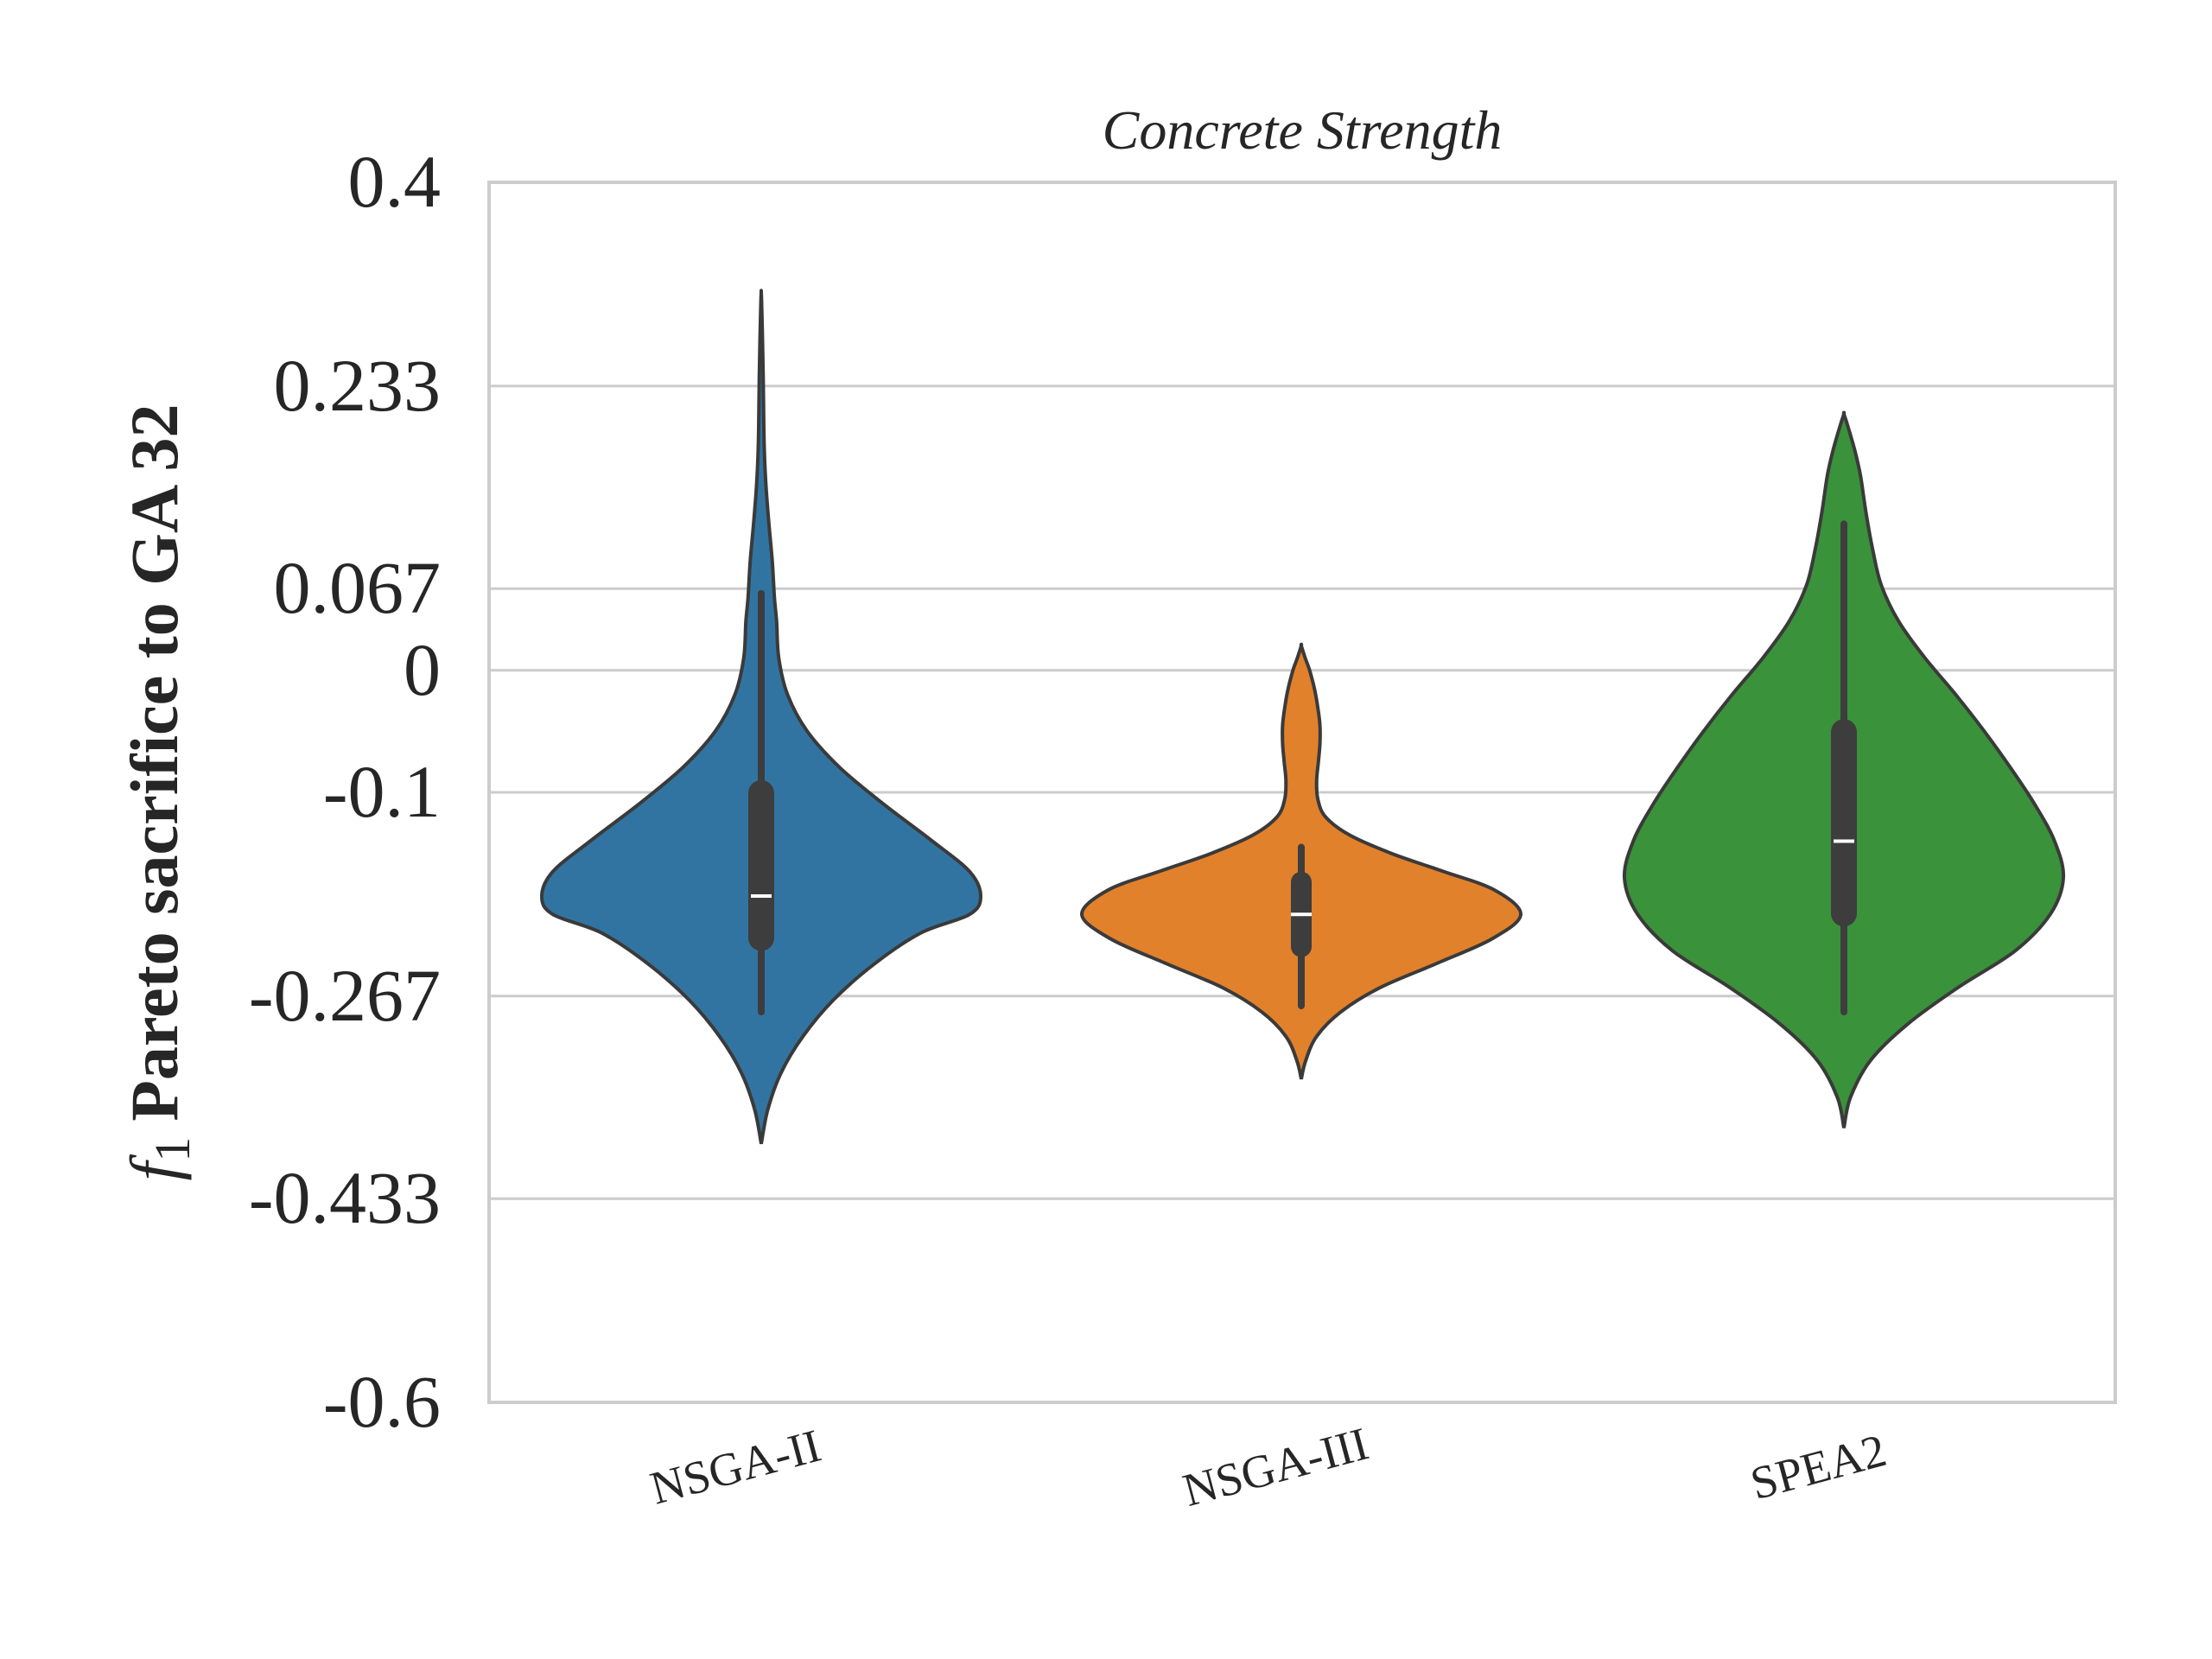  What do you see at coordinates (358, 385) in the screenshot?
I see `y-tick-label: 0.233` at bounding box center [358, 385].